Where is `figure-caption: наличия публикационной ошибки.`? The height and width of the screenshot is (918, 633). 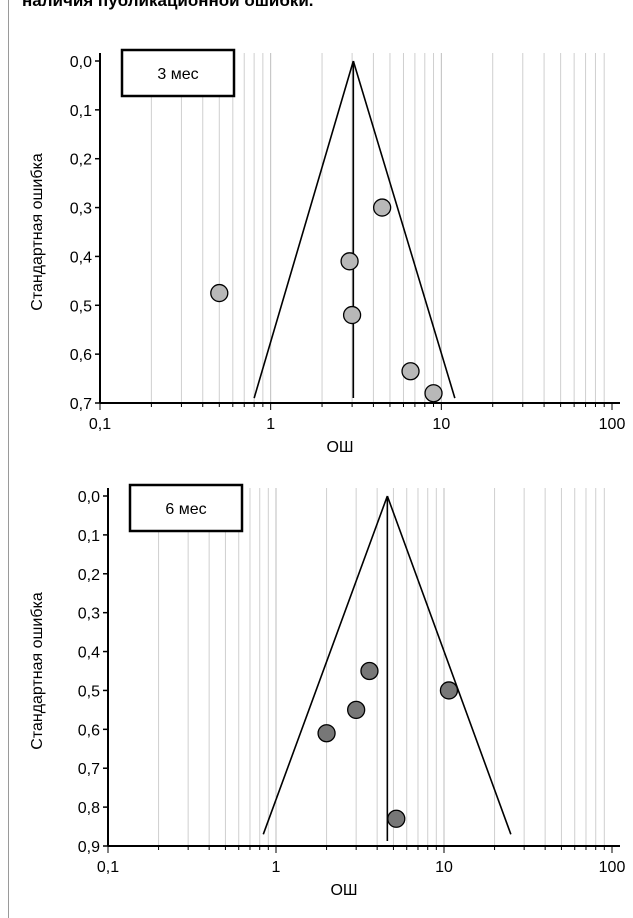
figure-caption: наличия публикационной ошибки. is located at coordinates (168, 5).